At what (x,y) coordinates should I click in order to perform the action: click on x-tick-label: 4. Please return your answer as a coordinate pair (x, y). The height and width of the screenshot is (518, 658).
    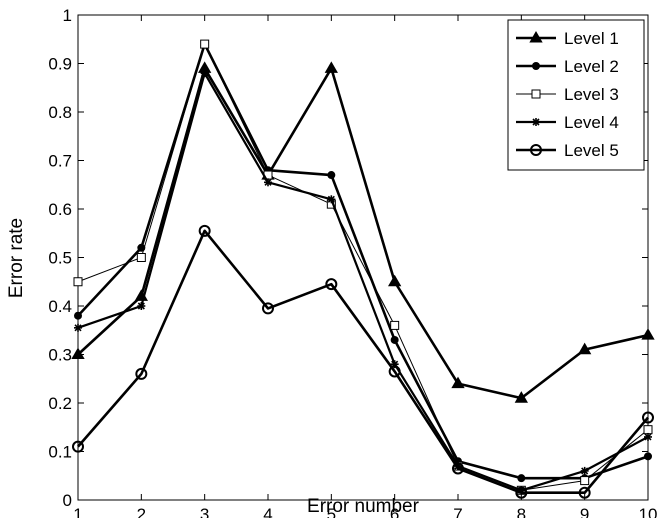
    Looking at the image, I should click on (267, 511).